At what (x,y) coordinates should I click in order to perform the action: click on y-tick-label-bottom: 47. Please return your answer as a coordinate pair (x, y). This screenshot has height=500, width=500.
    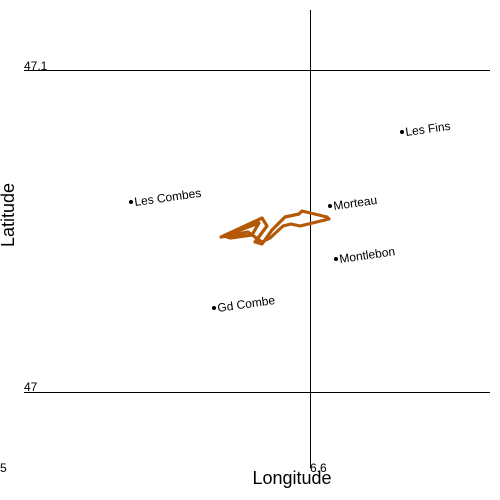
    Looking at the image, I should click on (31, 387).